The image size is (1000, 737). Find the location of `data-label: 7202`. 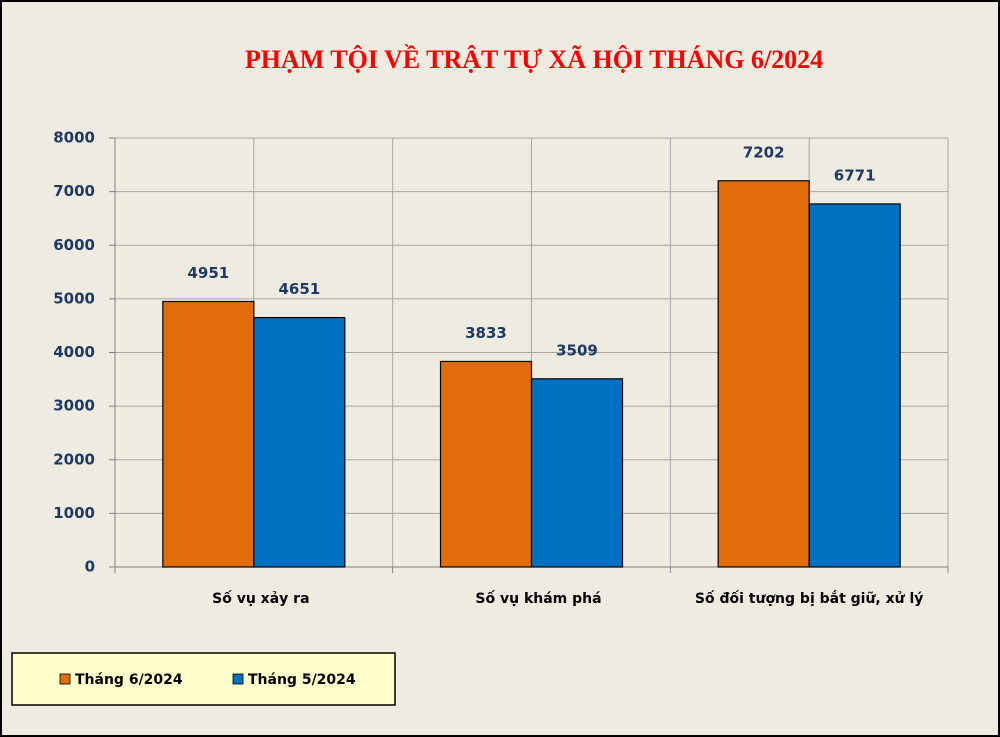

data-label: 7202 is located at coordinates (764, 152).